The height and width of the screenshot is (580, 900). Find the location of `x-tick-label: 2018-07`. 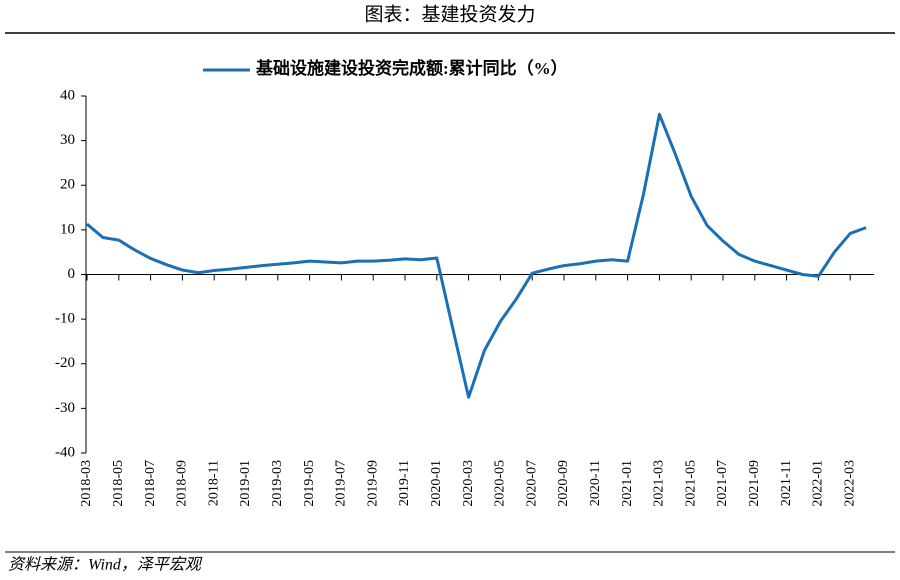

x-tick-label: 2018-07 is located at coordinates (150, 483).